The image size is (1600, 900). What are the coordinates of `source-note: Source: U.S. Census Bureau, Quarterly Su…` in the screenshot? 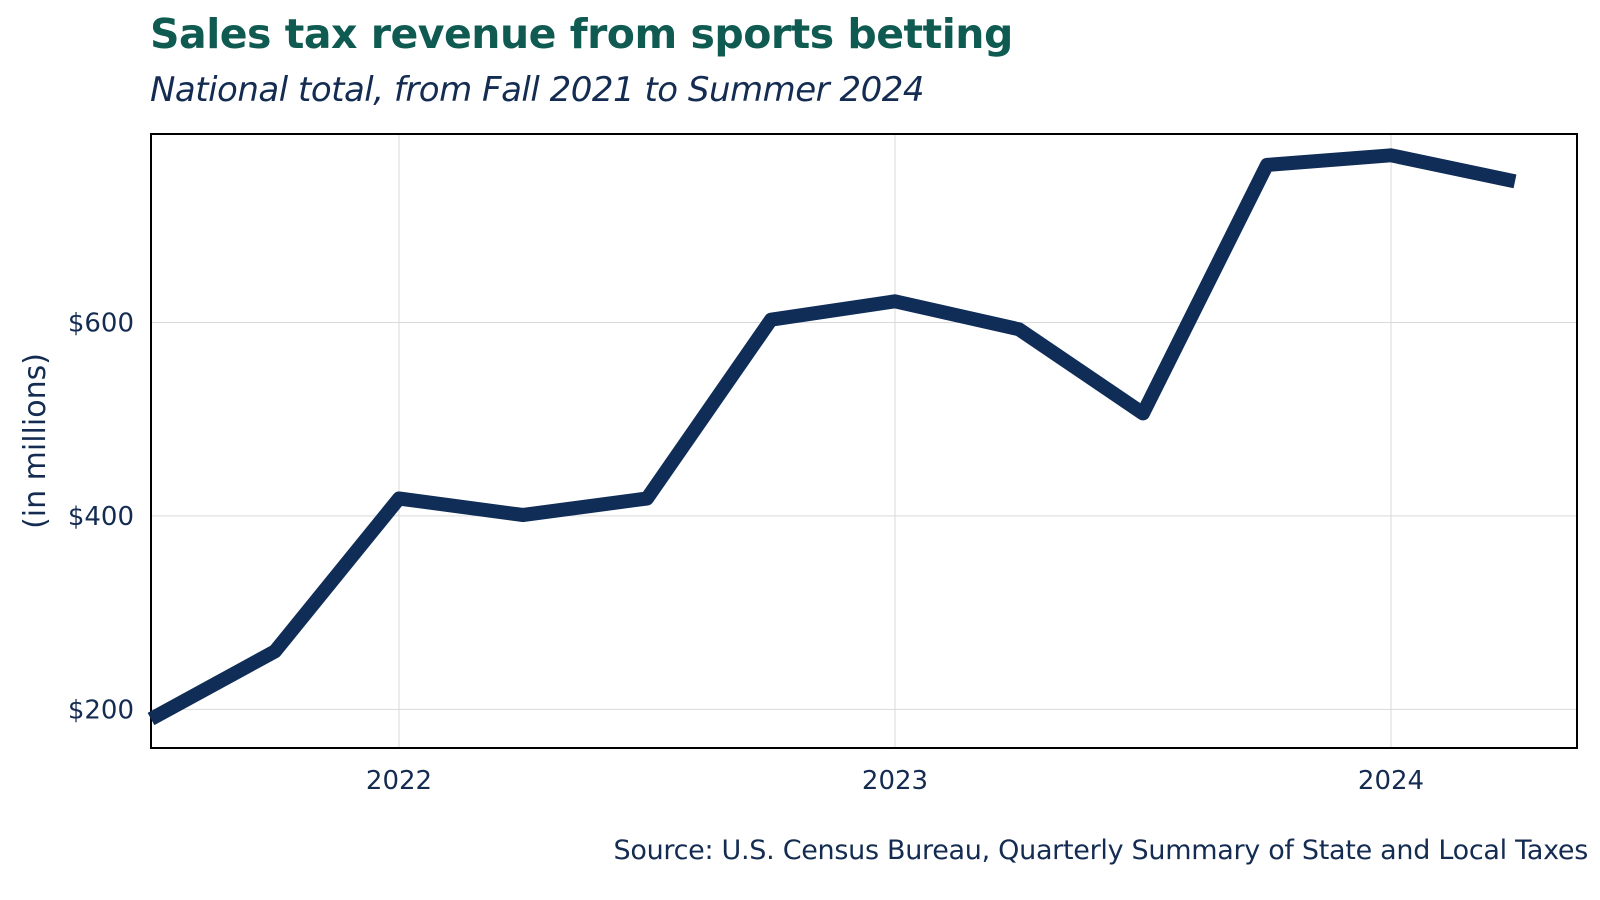 It's located at (1101, 850).